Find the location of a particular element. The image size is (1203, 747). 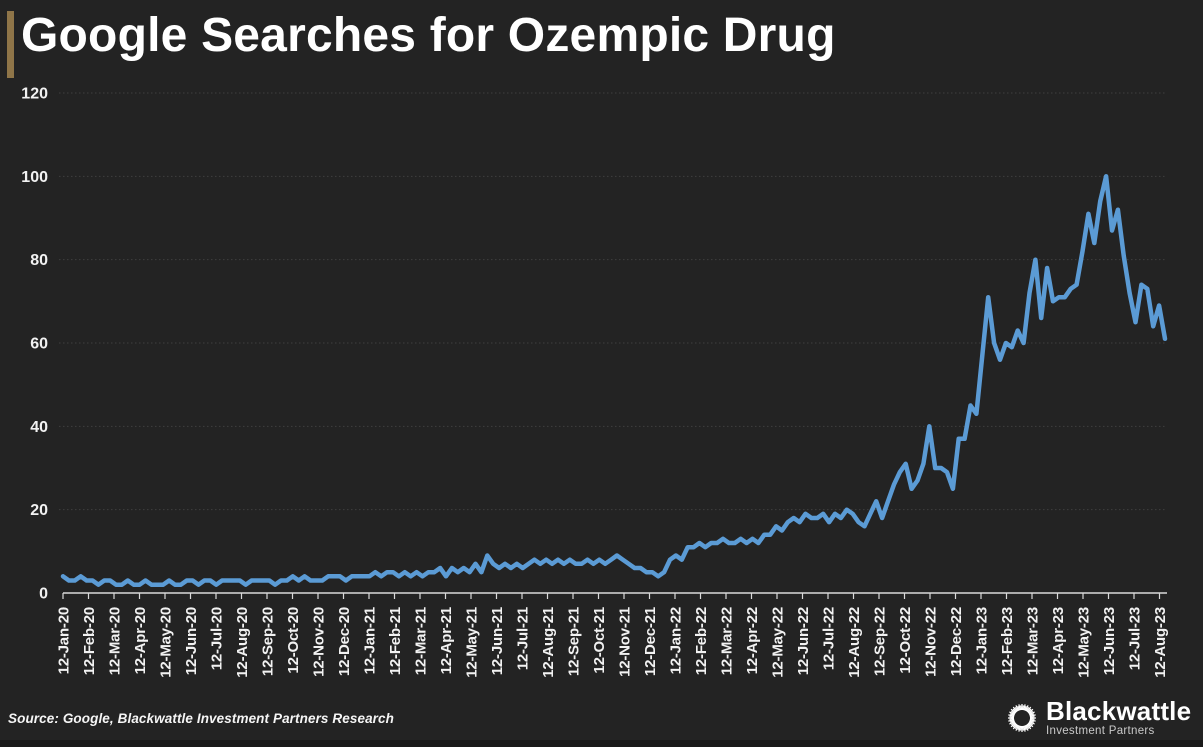

x-tick-label: 12-Jan-20 is located at coordinates (64, 640).